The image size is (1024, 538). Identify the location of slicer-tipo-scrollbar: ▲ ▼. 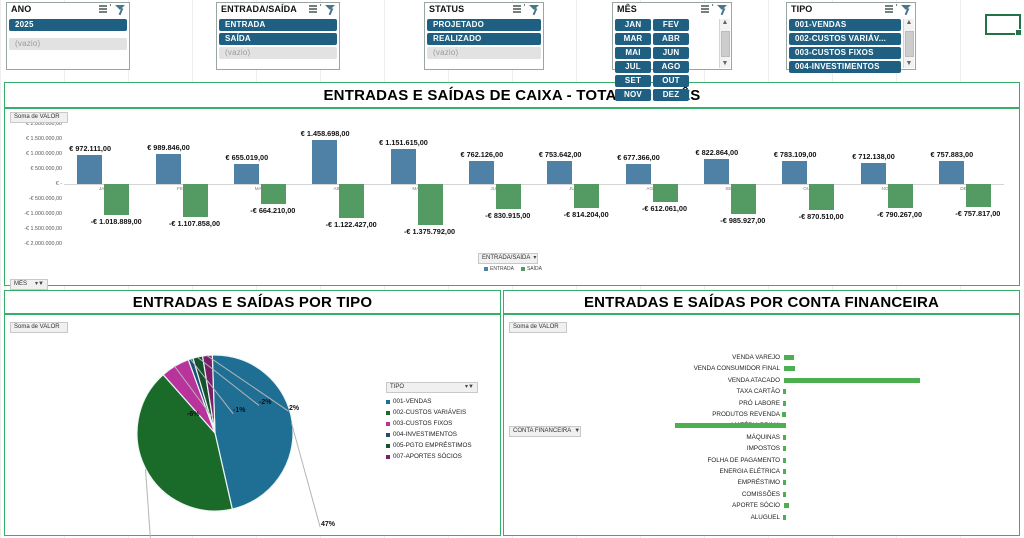
(908, 43).